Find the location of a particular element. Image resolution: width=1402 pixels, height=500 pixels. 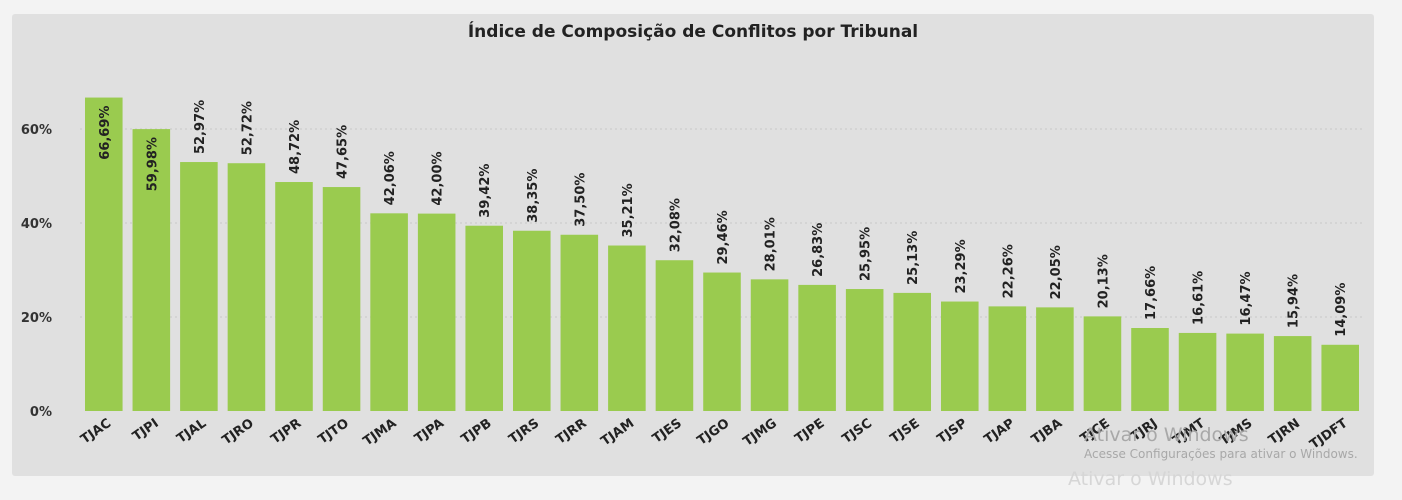

data-label: 38,35% is located at coordinates (533, 196).